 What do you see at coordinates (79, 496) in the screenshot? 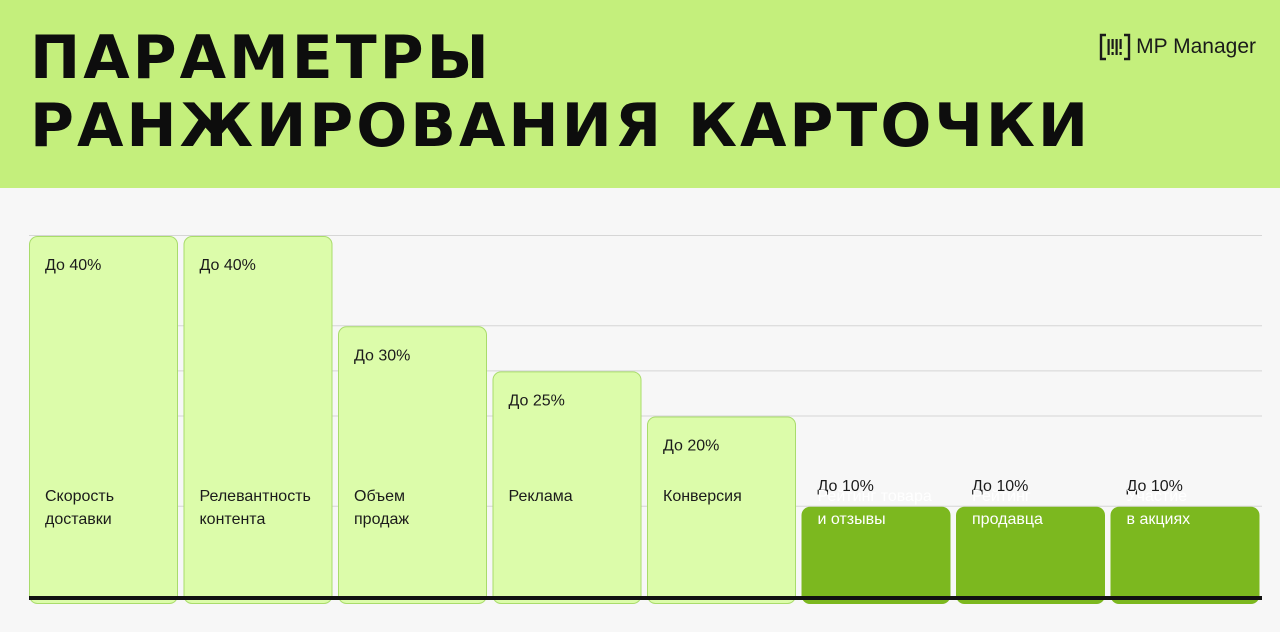
I see `bar-category-label-0-0: Скорость` at bounding box center [79, 496].